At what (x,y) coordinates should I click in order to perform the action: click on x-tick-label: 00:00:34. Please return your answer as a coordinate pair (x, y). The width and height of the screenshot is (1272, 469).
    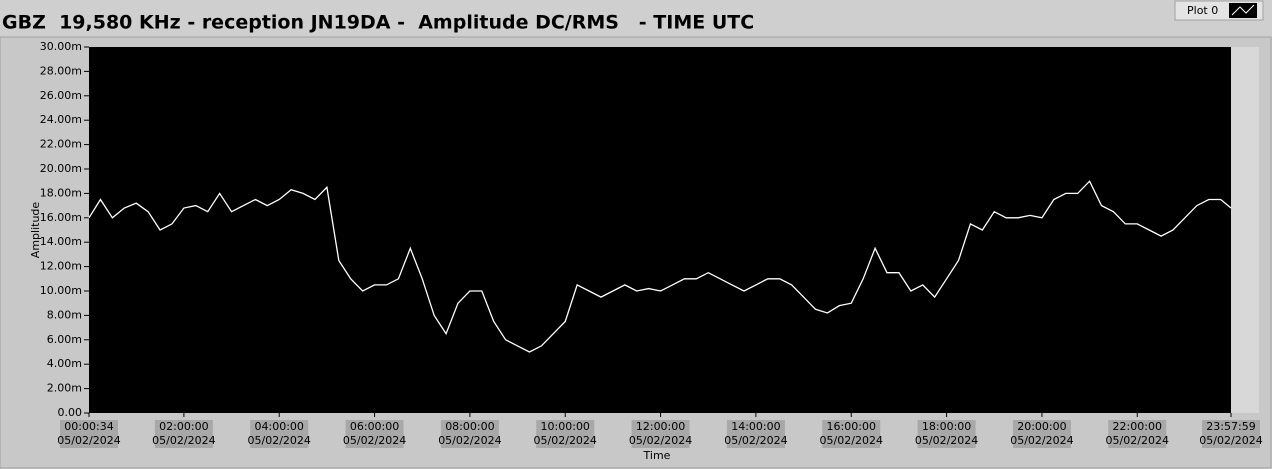
    Looking at the image, I should click on (88, 426).